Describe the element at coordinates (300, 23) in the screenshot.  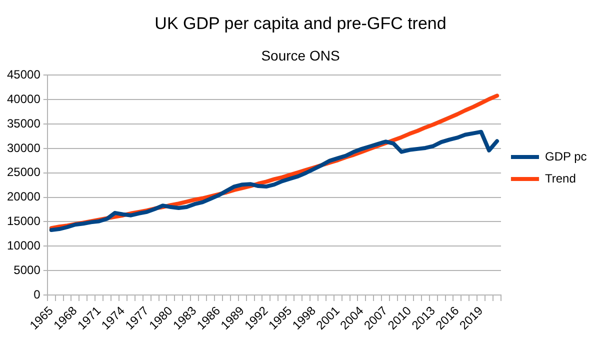
I see `chart-title: UK GDP per capita and pre-GFC trend` at that location.